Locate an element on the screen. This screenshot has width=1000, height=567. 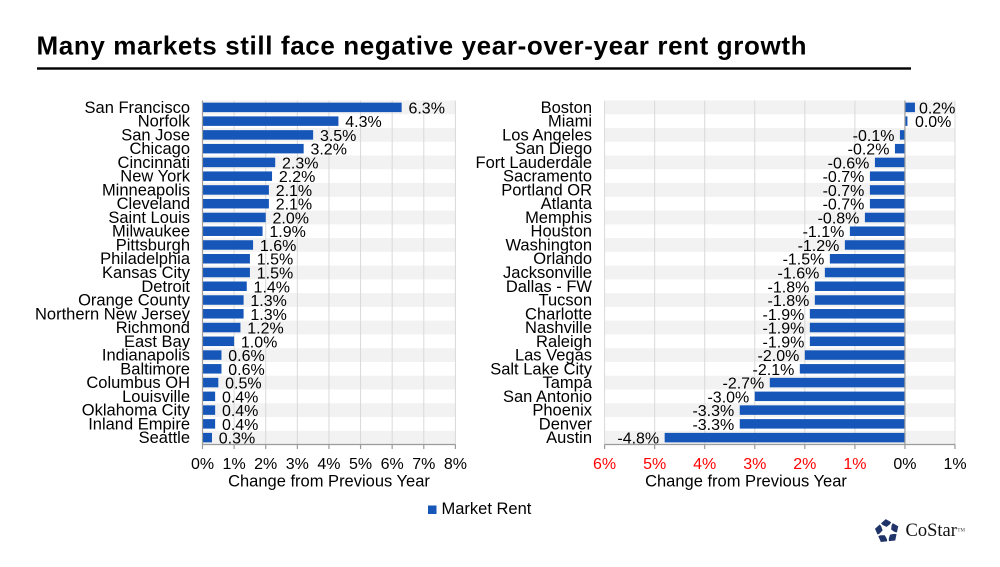
svg-text: Tucson is located at coordinates (566, 301).